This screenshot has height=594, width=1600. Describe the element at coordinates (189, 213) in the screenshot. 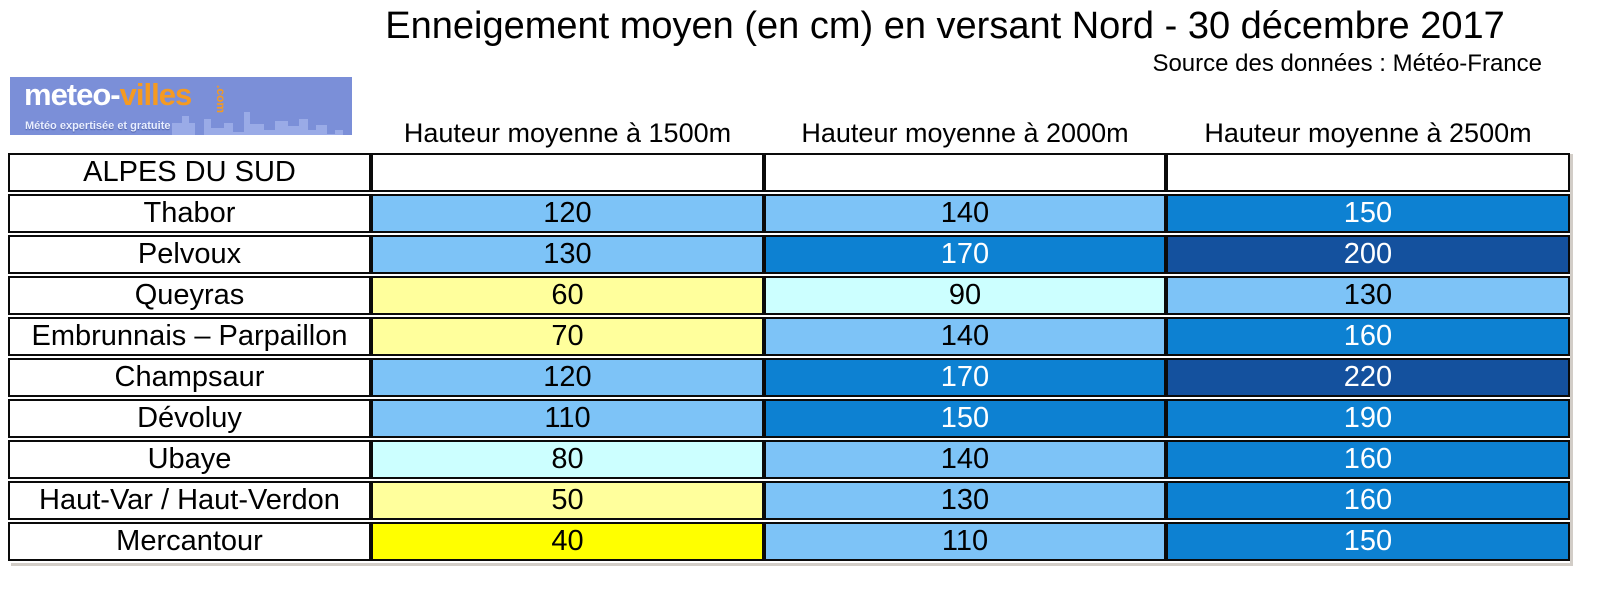

I see `massif-name-cell: Thabor` at that location.